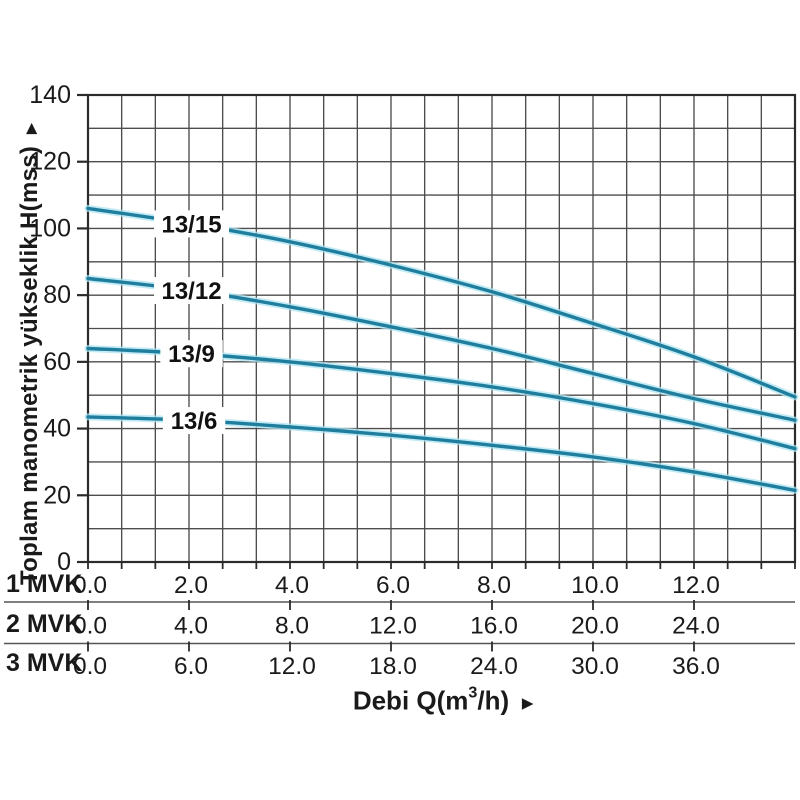  Describe the element at coordinates (50, 162) in the screenshot. I see `y-tick-label: 120` at that location.